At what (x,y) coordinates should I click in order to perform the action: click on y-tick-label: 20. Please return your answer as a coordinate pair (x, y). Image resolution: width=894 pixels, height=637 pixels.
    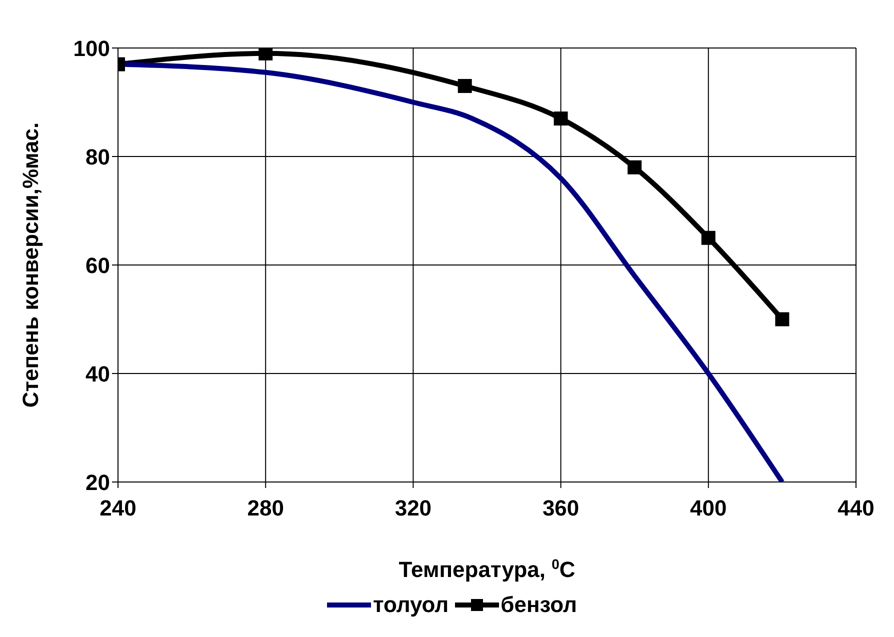
    Looking at the image, I should click on (98, 482).